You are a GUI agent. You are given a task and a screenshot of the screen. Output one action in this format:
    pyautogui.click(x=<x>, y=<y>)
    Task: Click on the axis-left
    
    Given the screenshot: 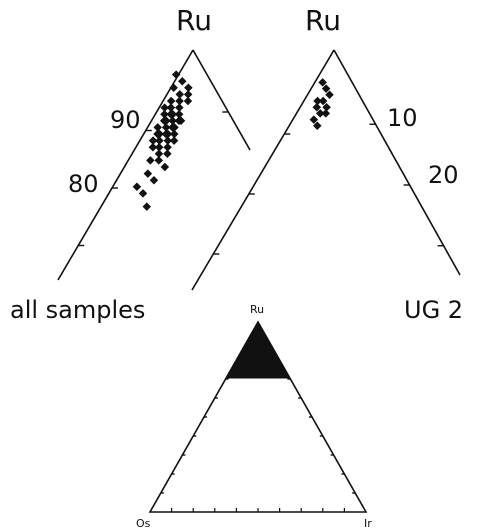 What is the action you would take?
    pyautogui.click(x=263, y=170)
    